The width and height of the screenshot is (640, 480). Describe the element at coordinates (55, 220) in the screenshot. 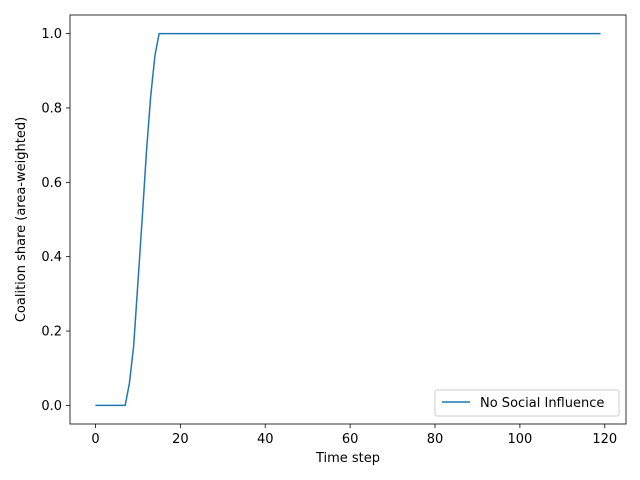

I see `y-axis-ticks: 0.0 0.2 0.4 0.6 0.8 1.0` at that location.